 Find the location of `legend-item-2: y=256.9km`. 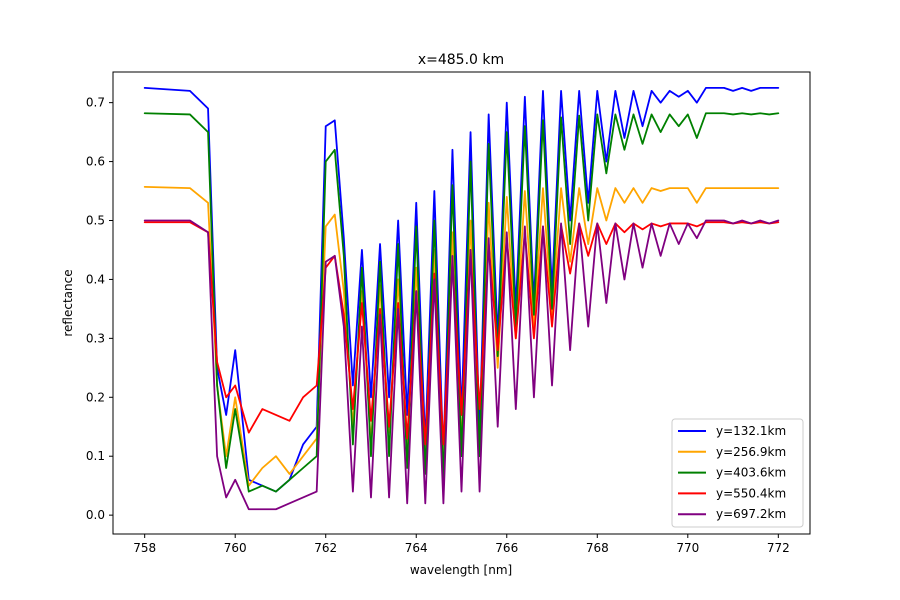

legend-item-2: y=256.9km is located at coordinates (732, 452).